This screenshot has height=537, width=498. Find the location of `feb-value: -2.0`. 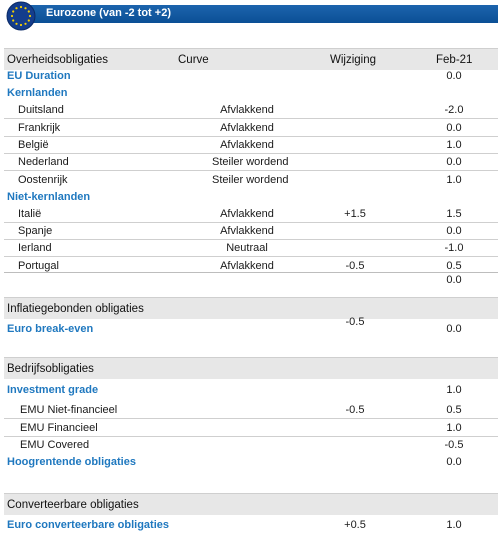

feb-value: -2.0 is located at coordinates (454, 110).